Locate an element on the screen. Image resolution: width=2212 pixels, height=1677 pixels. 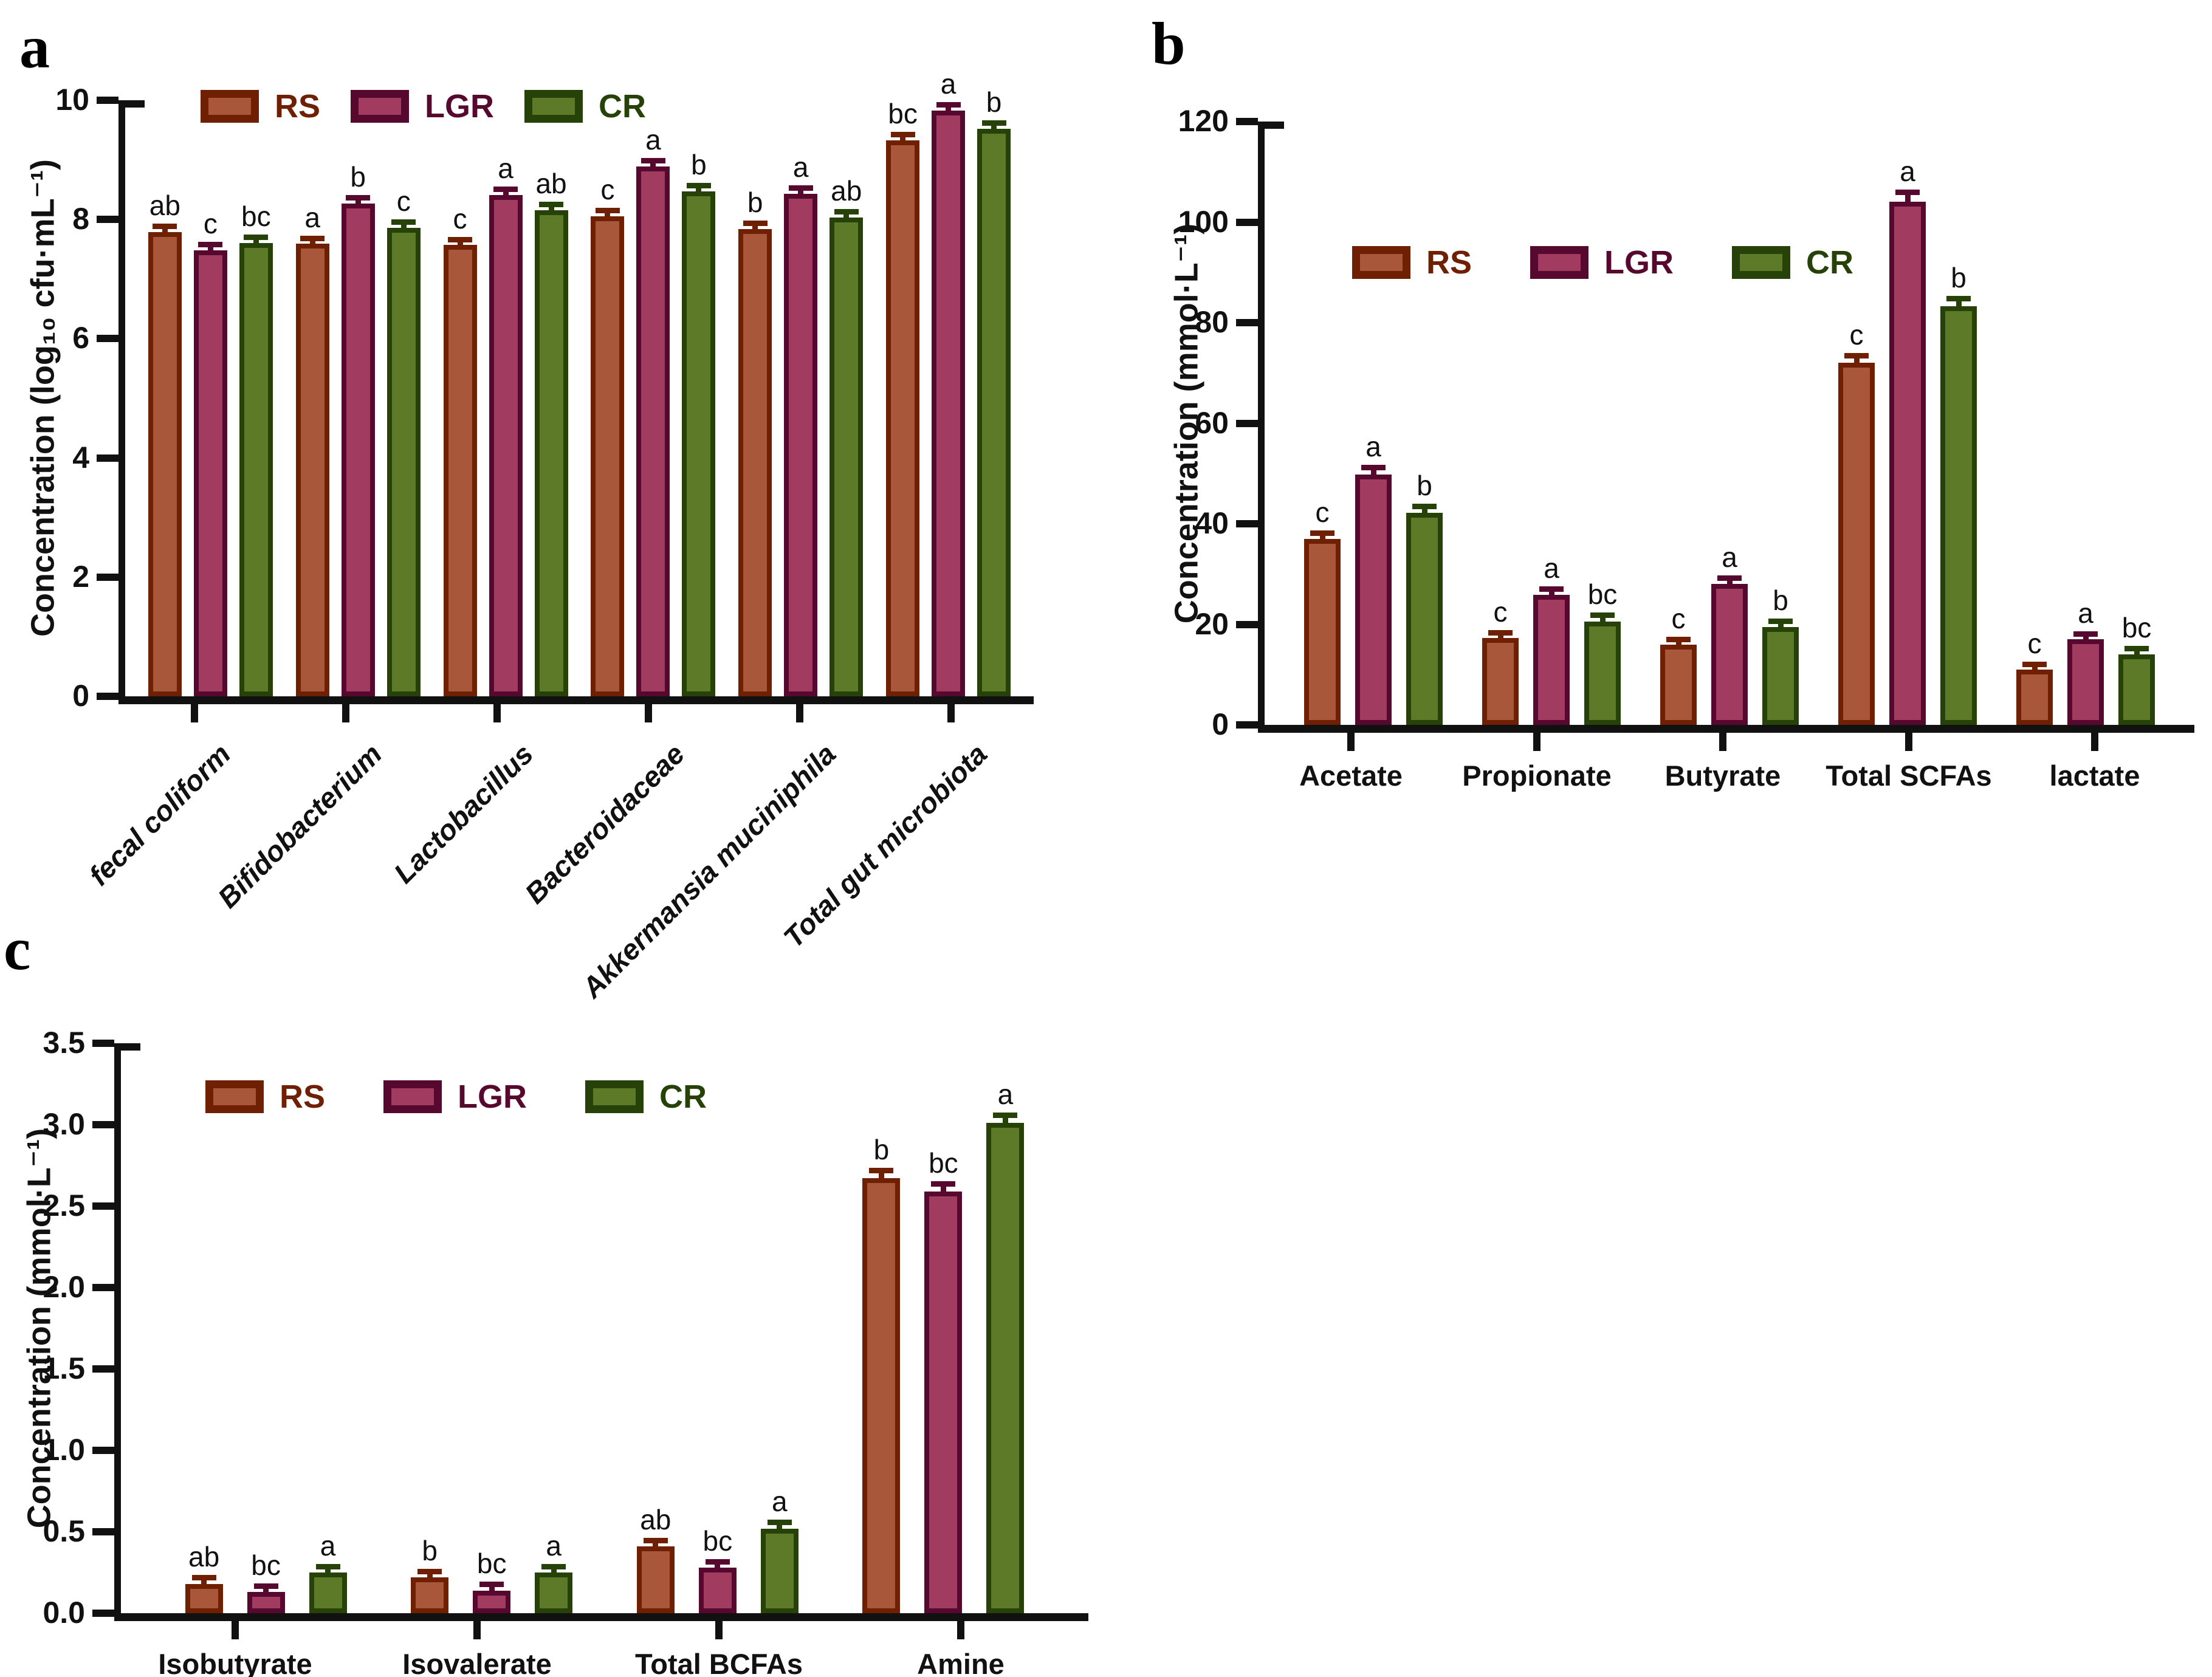
significance-letter: bc is located at coordinates (903, 113).